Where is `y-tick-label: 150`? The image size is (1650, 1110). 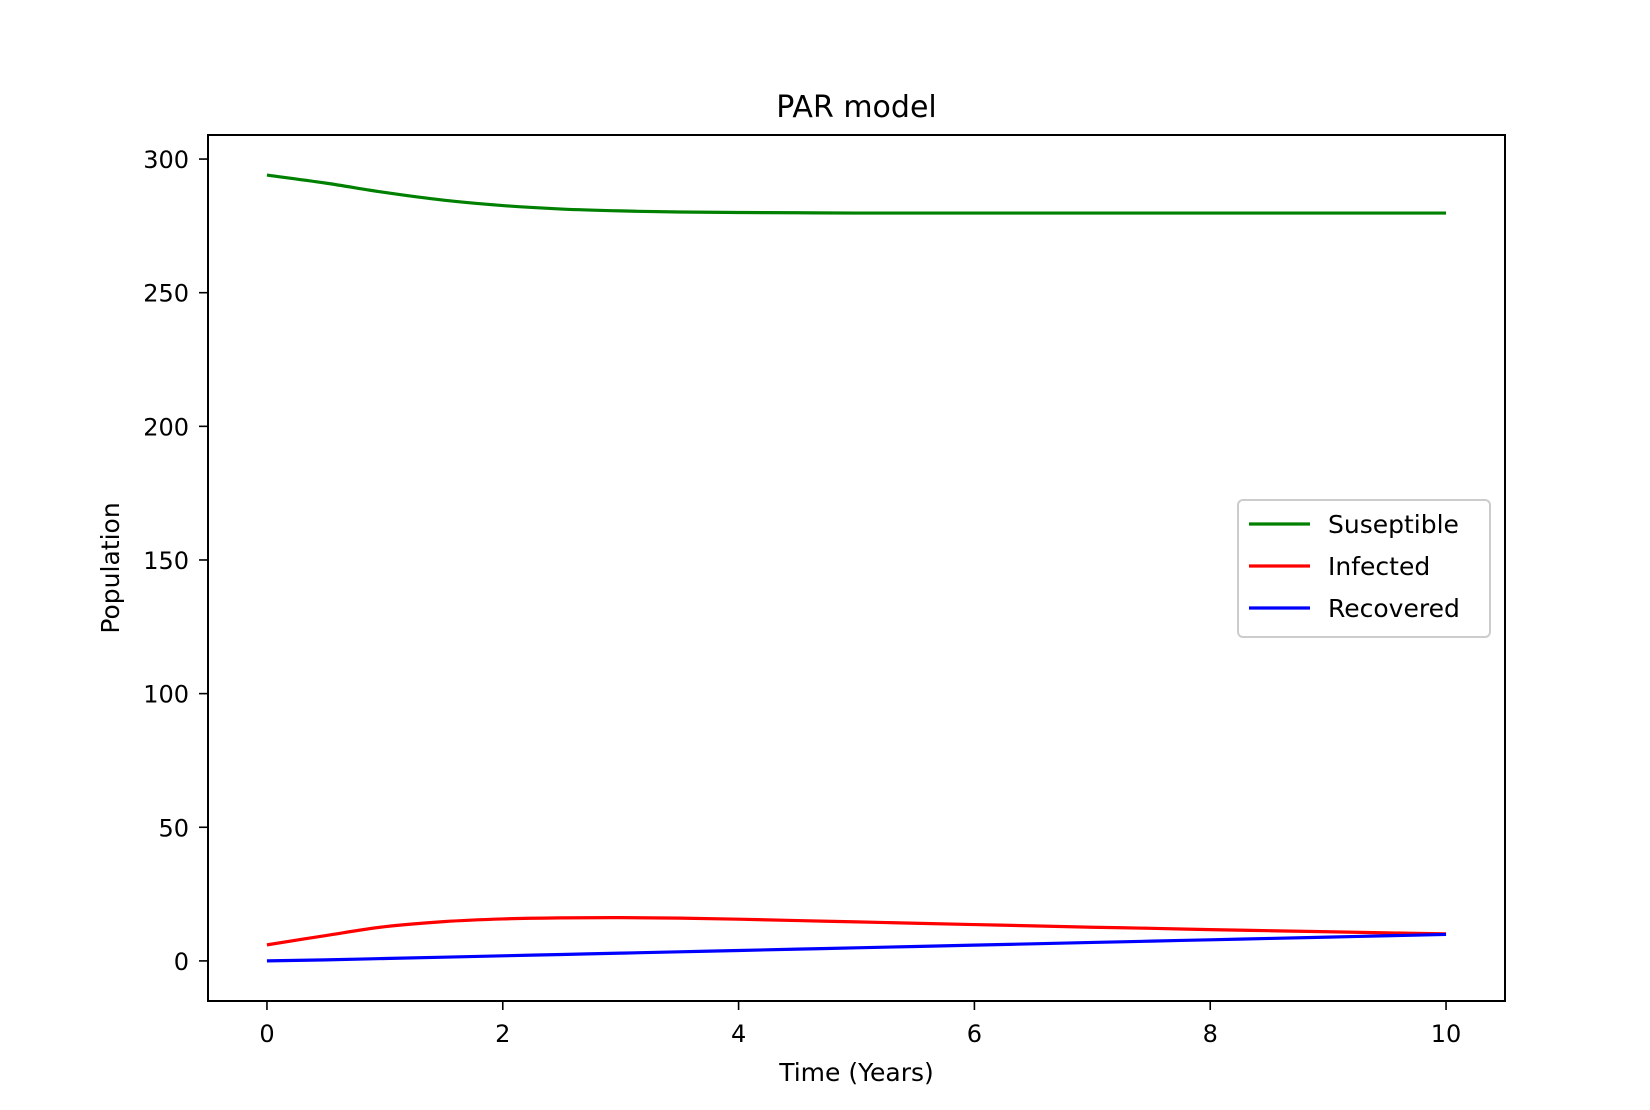
y-tick-label: 150 is located at coordinates (166, 561).